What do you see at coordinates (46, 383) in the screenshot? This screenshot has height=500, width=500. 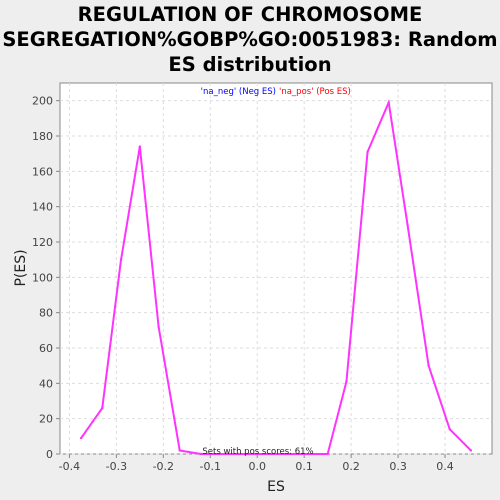 I see `y-tick-label: 40` at bounding box center [46, 383].